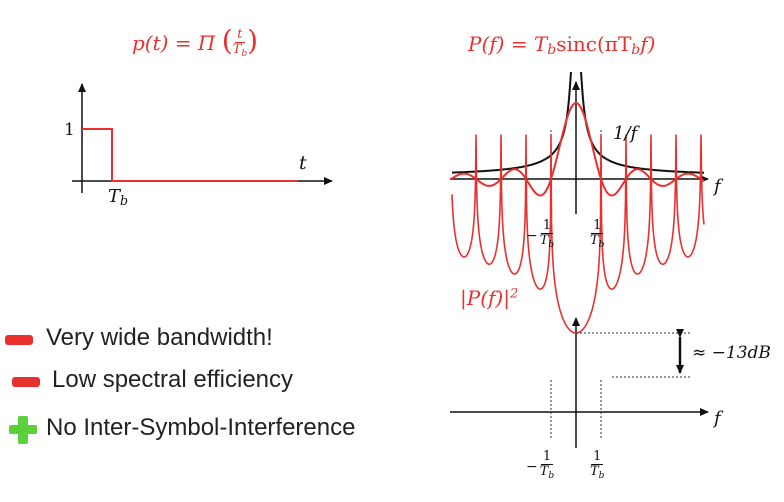 The width and height of the screenshot is (784, 502). What do you see at coordinates (731, 353) in the screenshot?
I see `db-label: ≈ −13dB` at bounding box center [731, 353].